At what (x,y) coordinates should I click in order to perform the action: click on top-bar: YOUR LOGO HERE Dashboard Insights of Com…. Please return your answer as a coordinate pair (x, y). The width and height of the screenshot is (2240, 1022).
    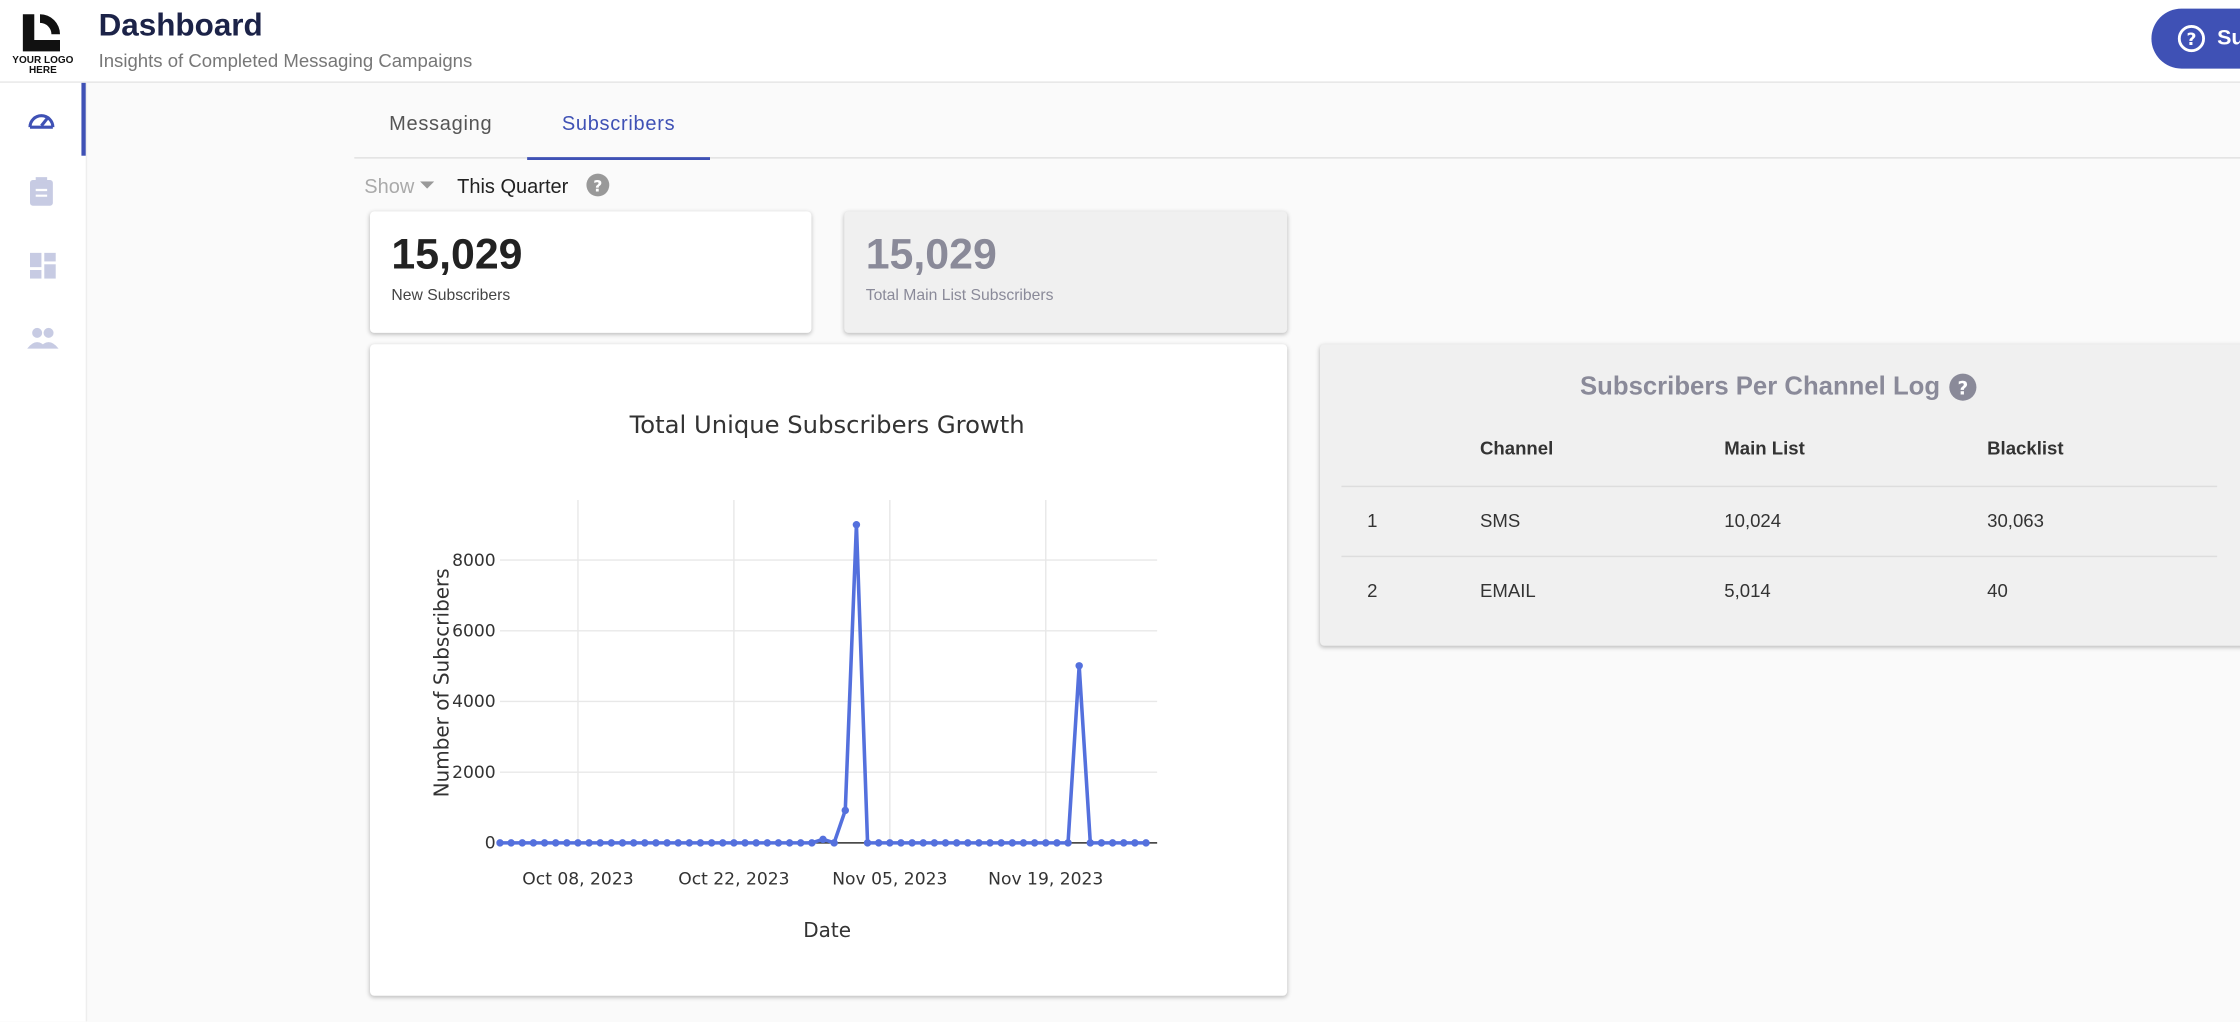
    Looking at the image, I should click on (1120, 41).